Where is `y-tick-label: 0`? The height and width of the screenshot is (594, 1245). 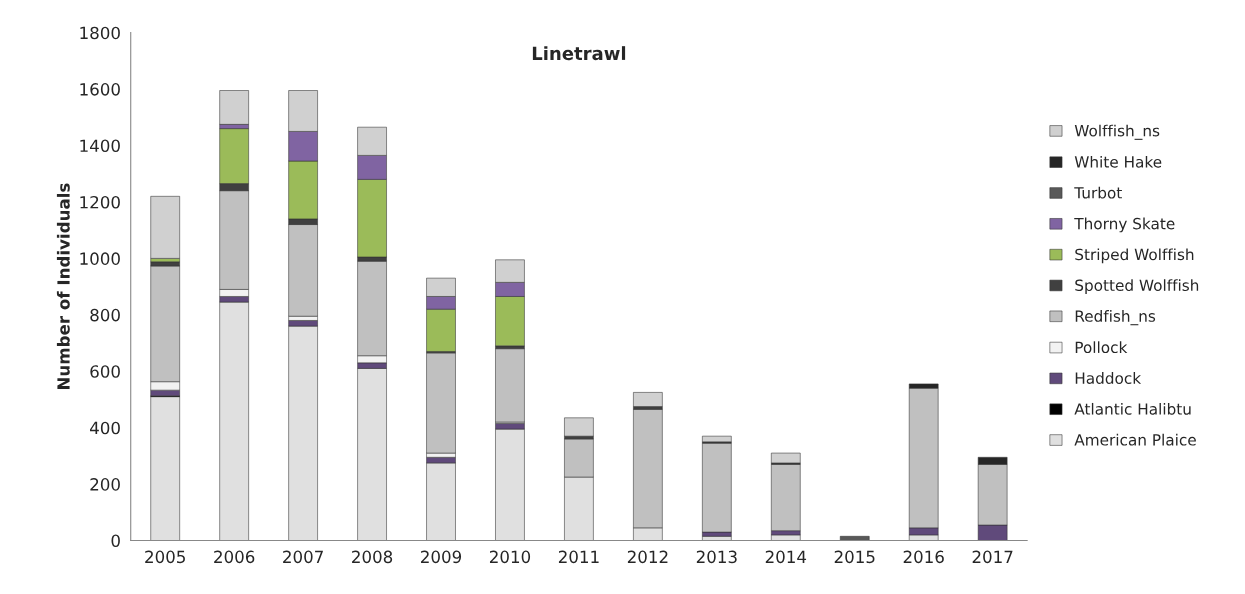
y-tick-label: 0 is located at coordinates (115, 541).